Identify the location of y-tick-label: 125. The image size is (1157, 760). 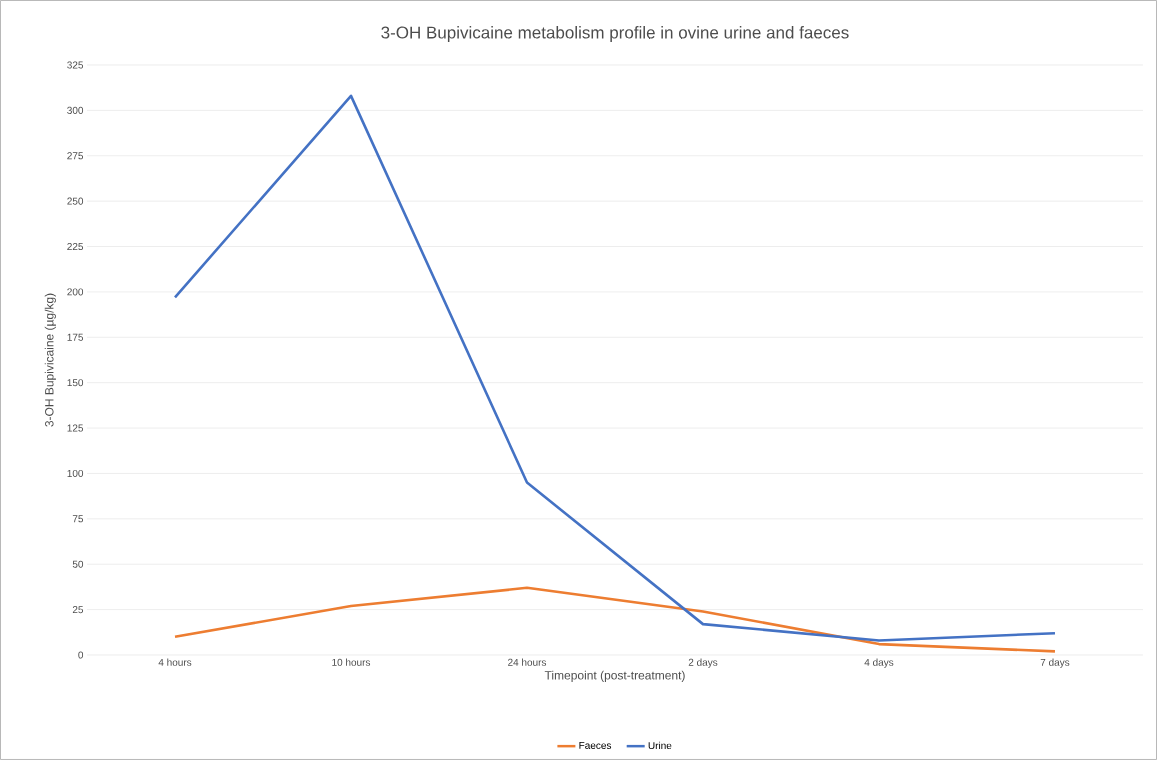
(75, 428).